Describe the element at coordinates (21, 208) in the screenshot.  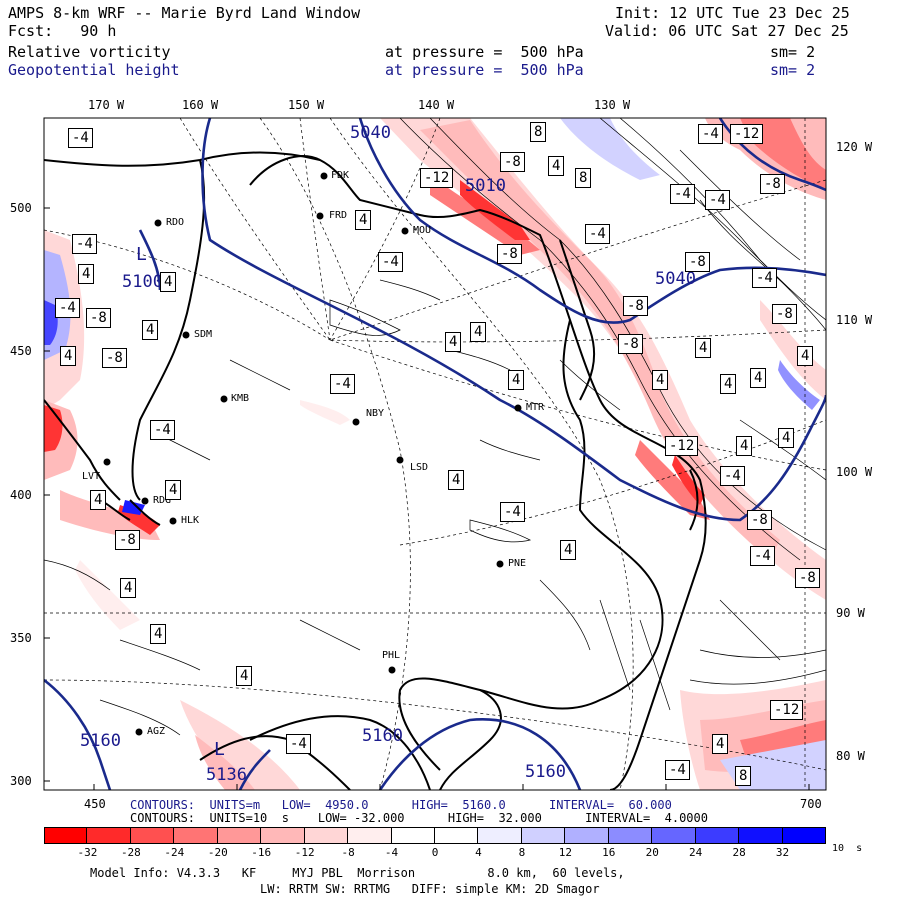
I see `y-tick-500: 500` at that location.